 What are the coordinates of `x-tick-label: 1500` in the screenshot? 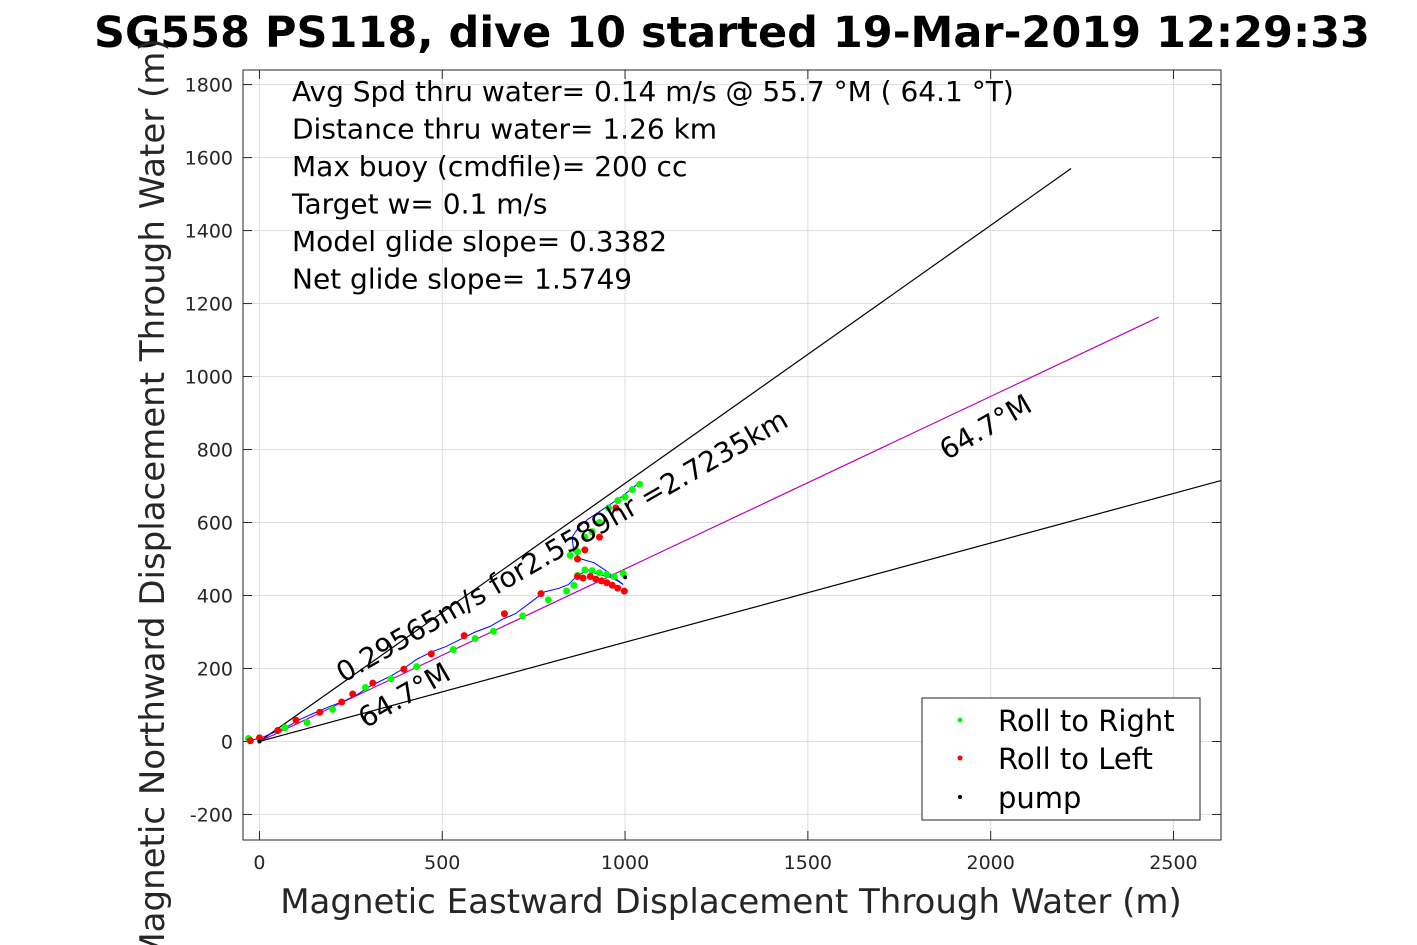 It's located at (808, 863).